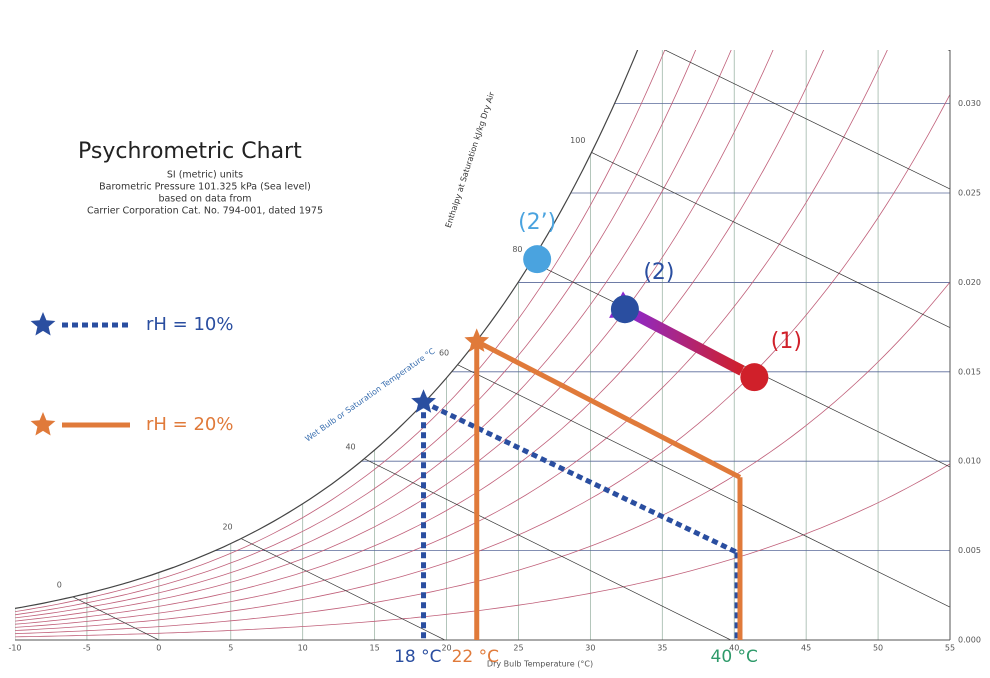  Describe the element at coordinates (189, 424) in the screenshot. I see `legend-label: rH = 20%` at that location.